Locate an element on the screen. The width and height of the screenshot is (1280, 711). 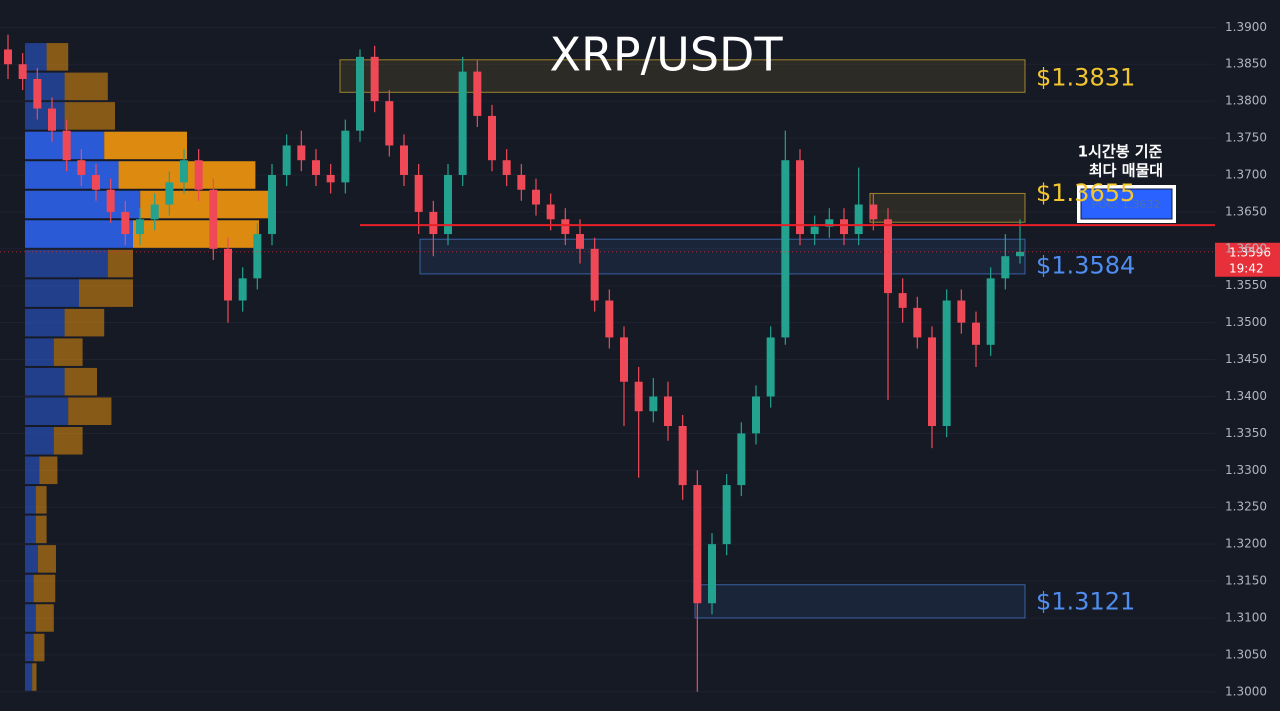
current-price-tag is located at coordinates (1247, 259).